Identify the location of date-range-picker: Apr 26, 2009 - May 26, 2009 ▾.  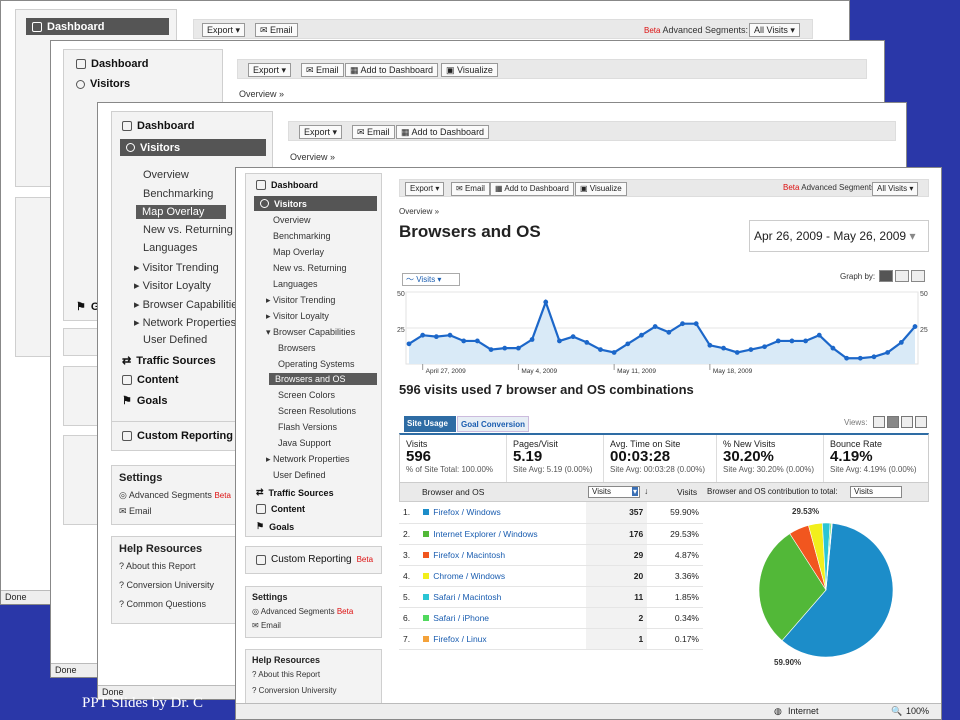
(839, 236).